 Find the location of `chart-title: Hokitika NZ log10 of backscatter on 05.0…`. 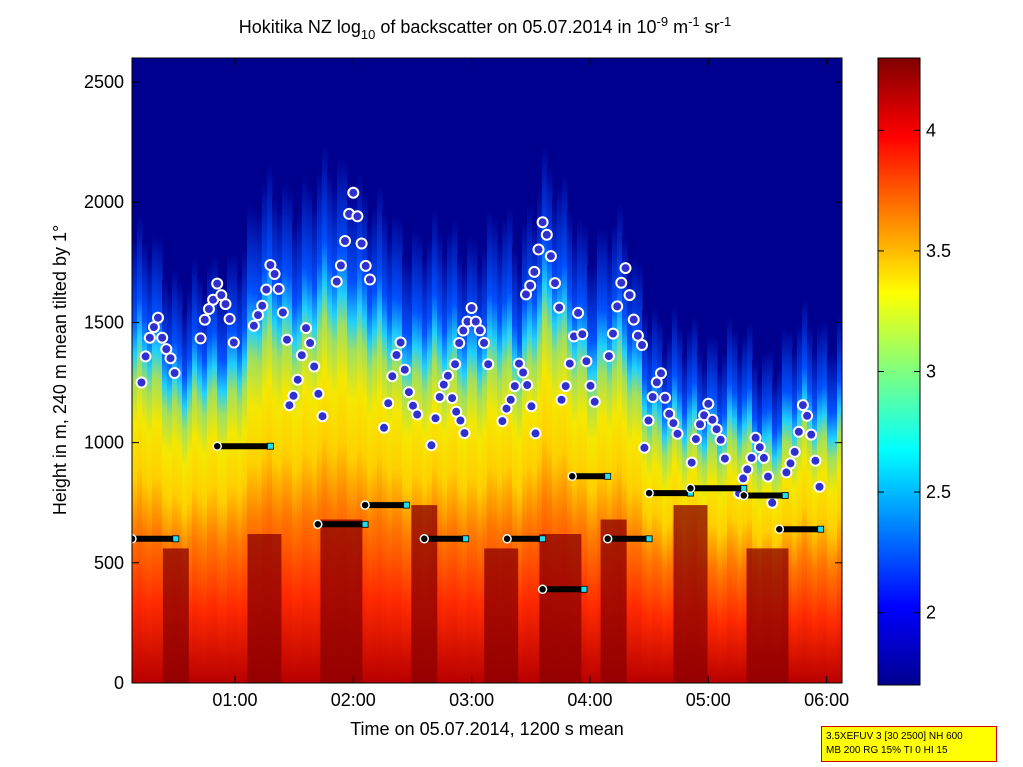

chart-title: Hokitika NZ log10 of backscatter on 05.0… is located at coordinates (485, 28).